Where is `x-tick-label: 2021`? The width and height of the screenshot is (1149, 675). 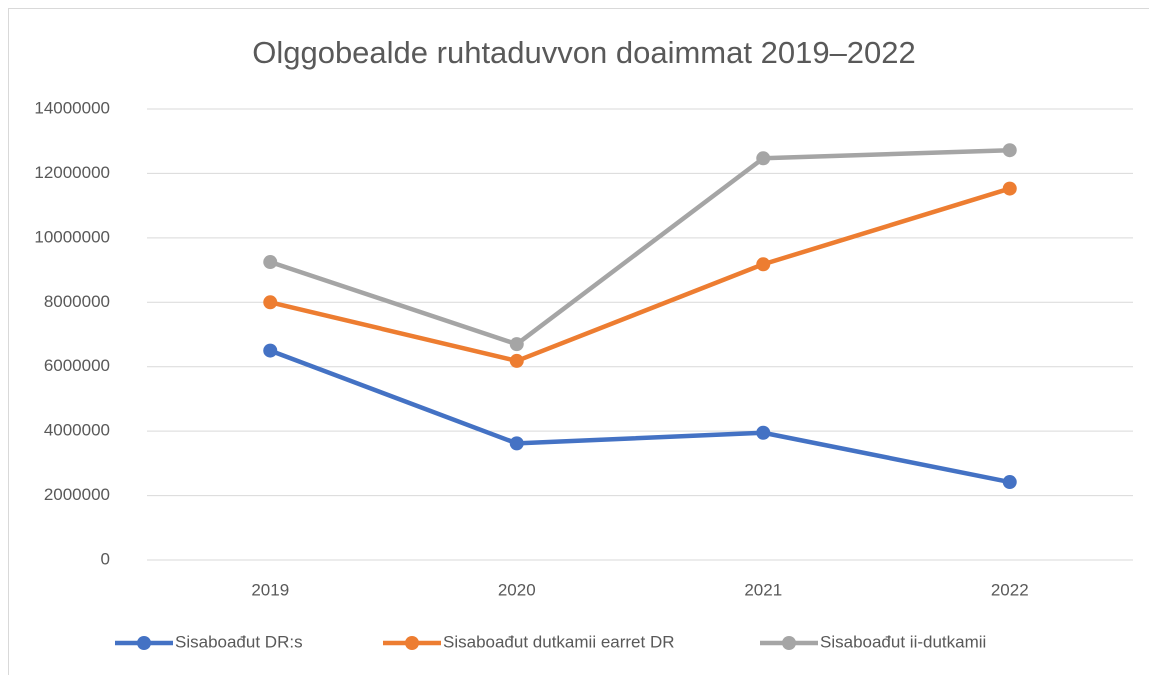
x-tick-label: 2021 is located at coordinates (763, 589).